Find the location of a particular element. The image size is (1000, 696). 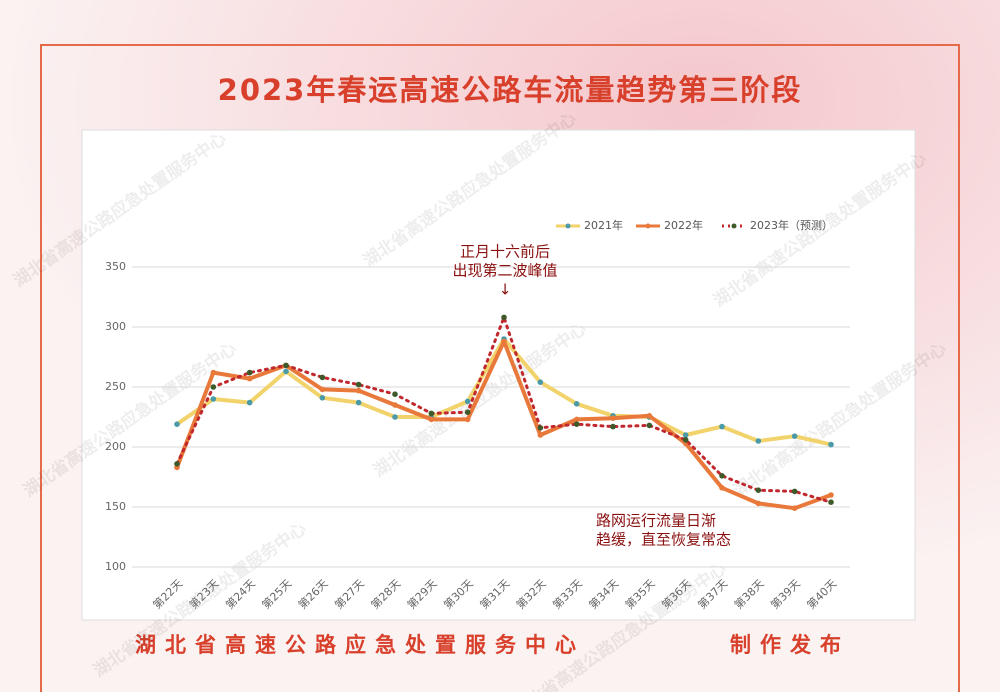

annotation: 出现第二波峰值 is located at coordinates (504, 271).